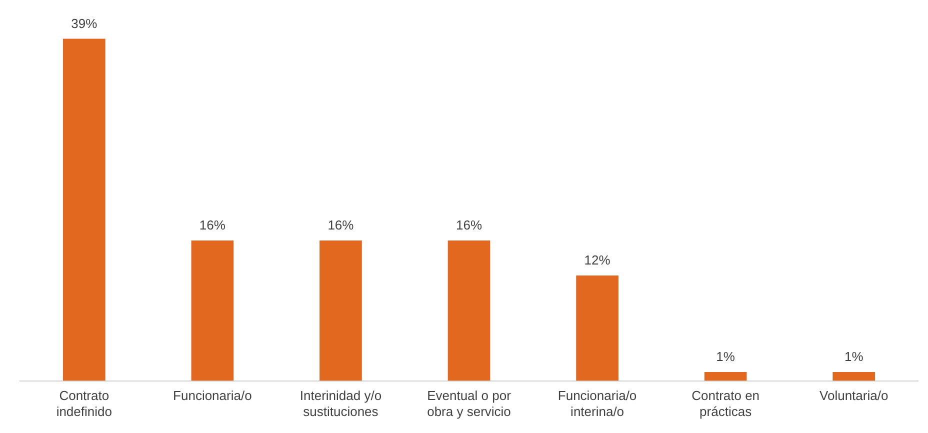 This screenshot has height=433, width=928. I want to click on x-tick-label: Interinidad y/o sustituciones, so click(341, 403).